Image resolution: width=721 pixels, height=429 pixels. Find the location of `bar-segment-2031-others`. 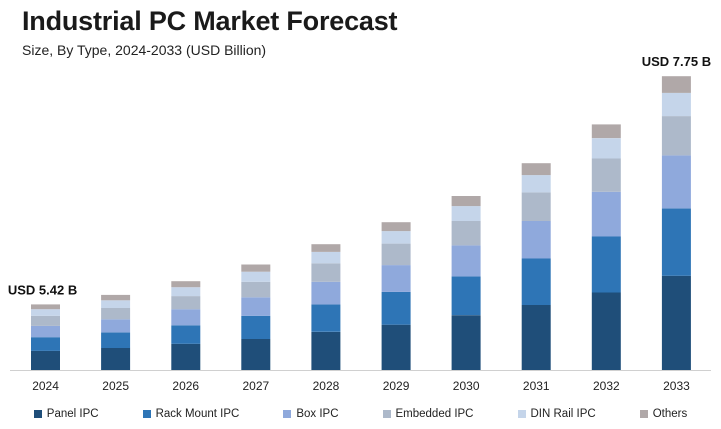

bar-segment-2031-others is located at coordinates (536, 169).